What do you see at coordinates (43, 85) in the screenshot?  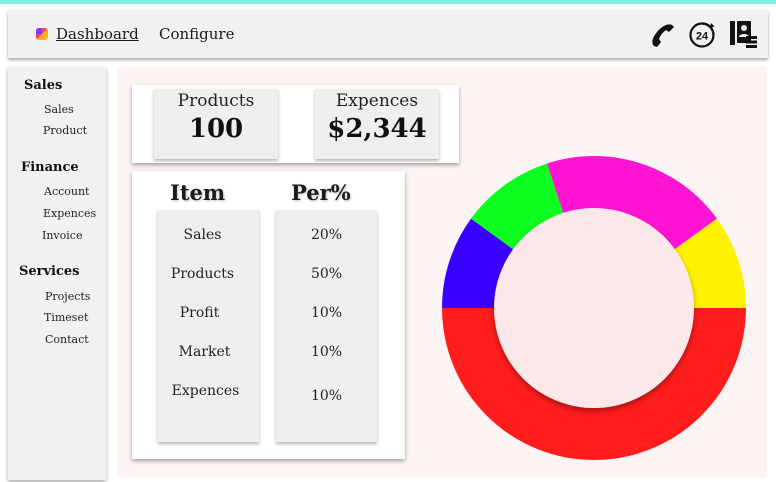 I see `sidebar-group-sales: Sales` at bounding box center [43, 85].